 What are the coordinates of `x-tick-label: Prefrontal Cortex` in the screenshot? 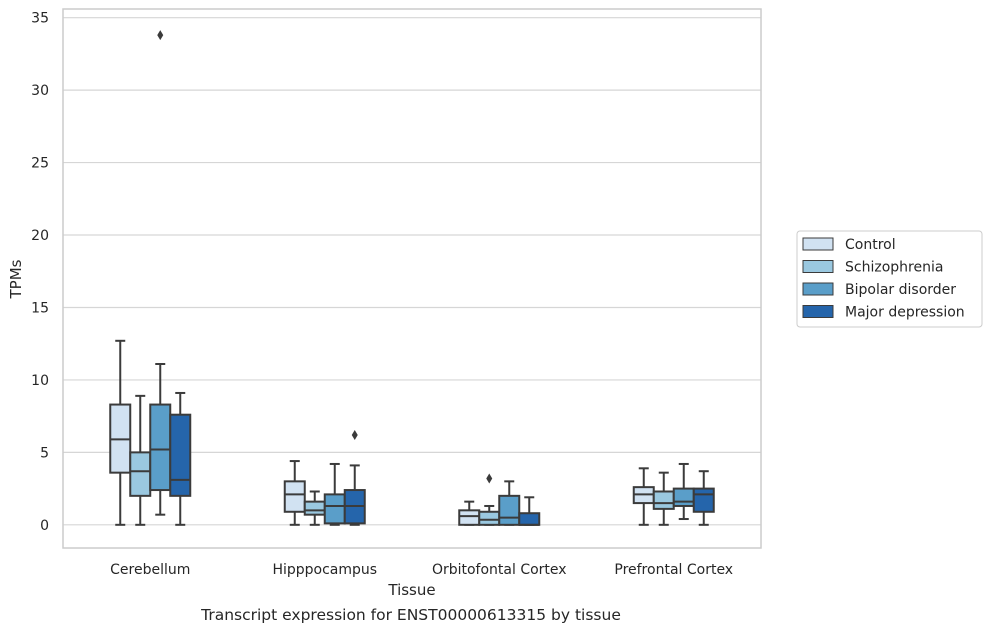 It's located at (673, 570).